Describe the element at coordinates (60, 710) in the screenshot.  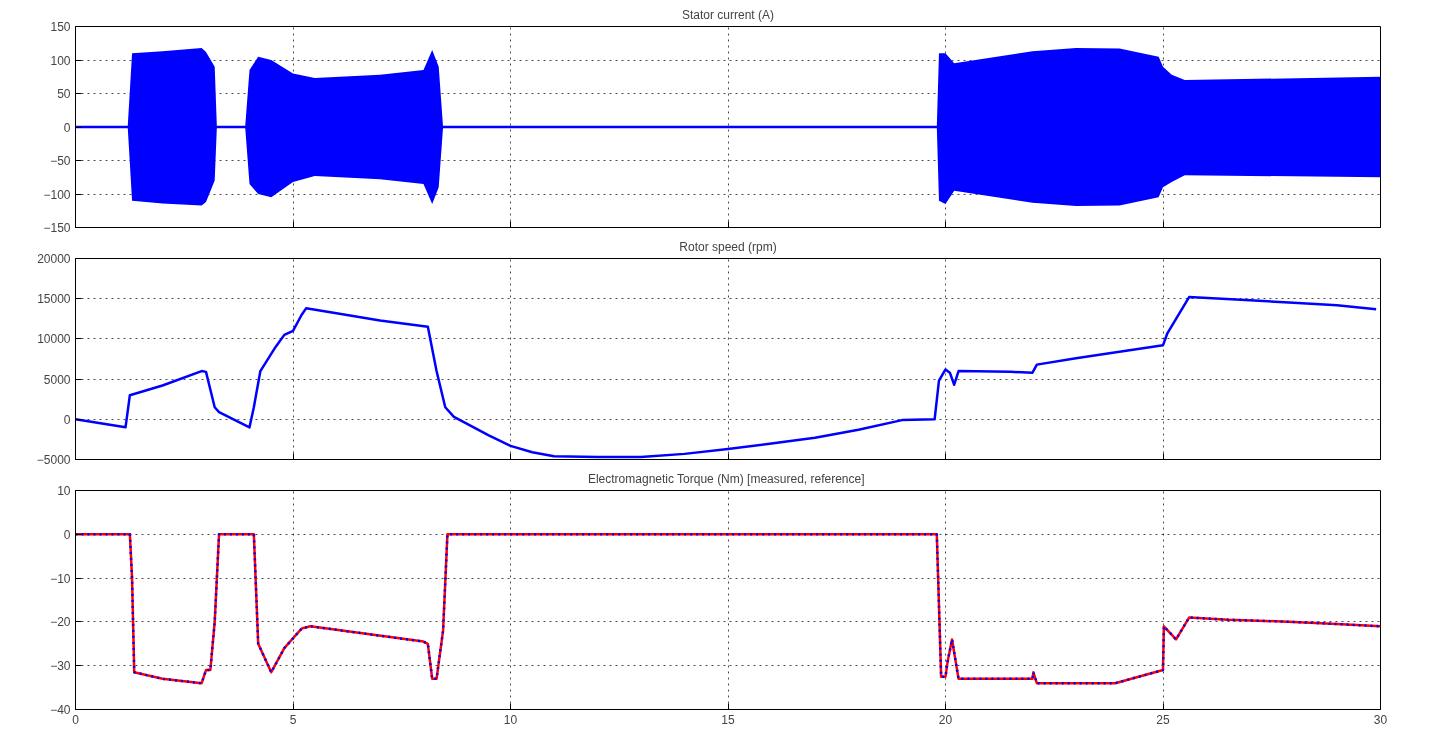
I see `y-tick-label: −40` at that location.